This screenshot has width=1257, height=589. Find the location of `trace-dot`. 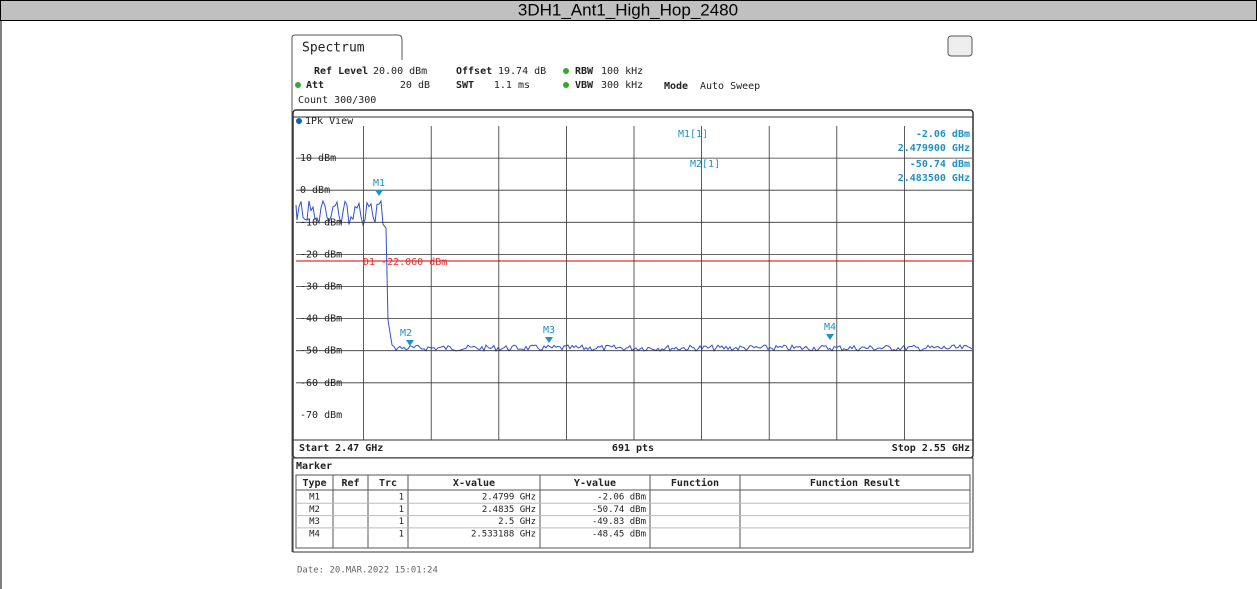

trace-dot is located at coordinates (299, 121).